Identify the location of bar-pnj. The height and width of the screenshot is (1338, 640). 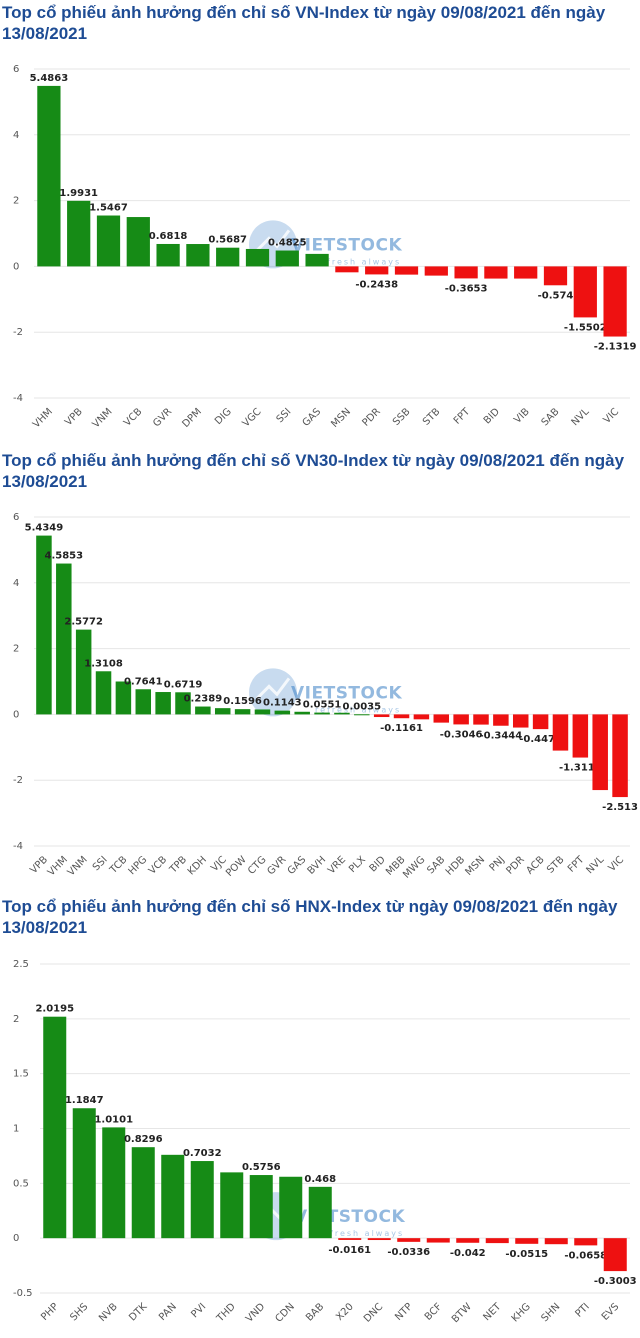
(501, 720).